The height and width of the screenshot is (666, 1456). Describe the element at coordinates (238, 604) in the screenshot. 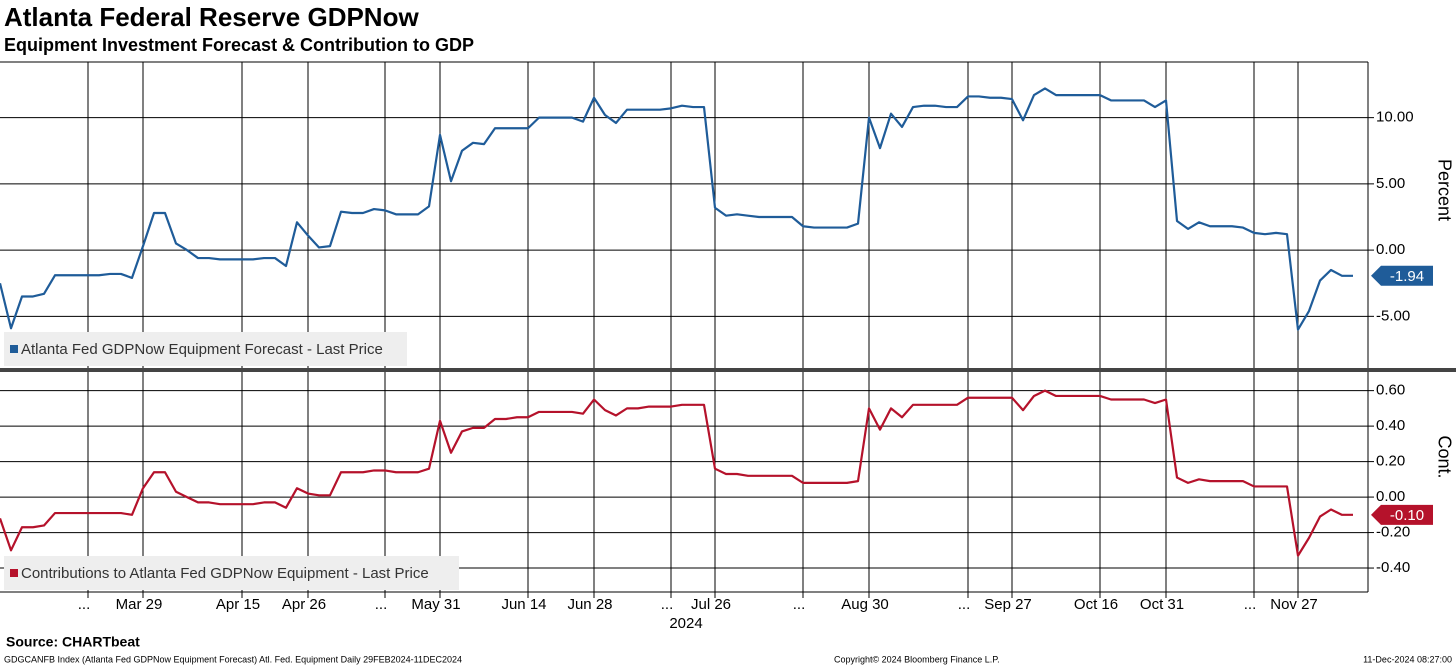

I see `x-tick-label: Apr 15` at that location.